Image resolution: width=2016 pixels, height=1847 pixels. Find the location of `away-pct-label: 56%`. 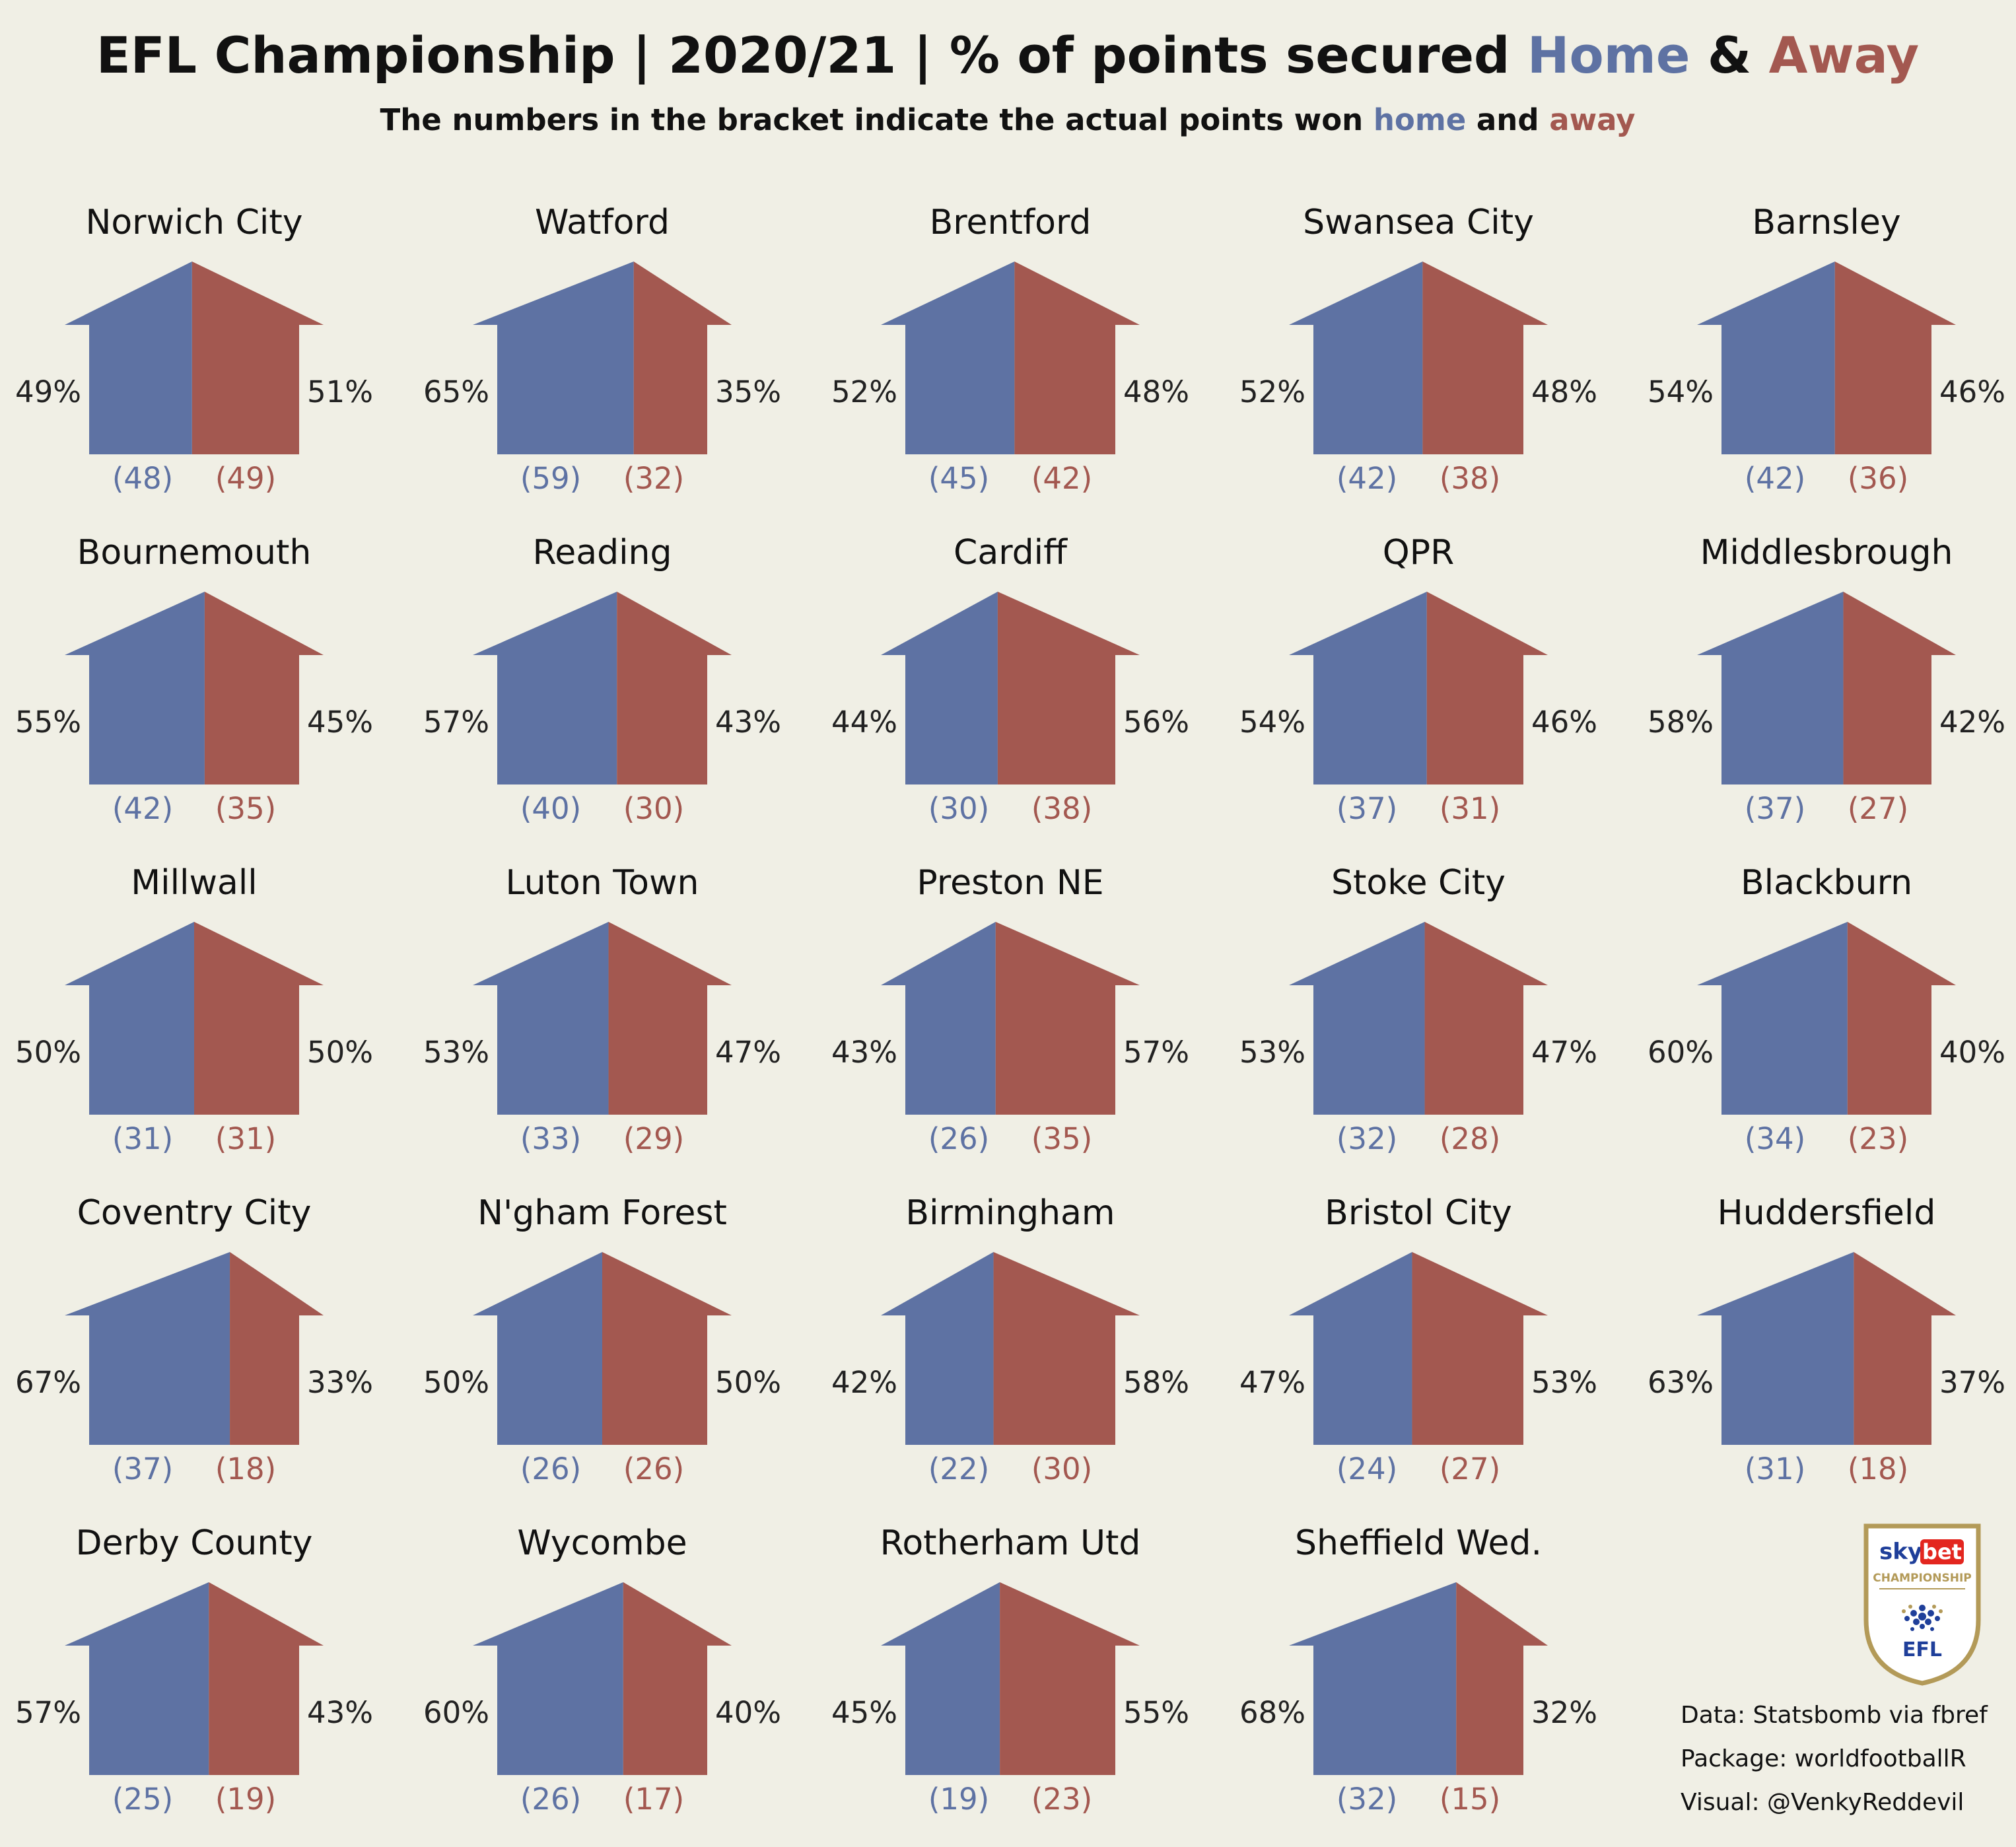

away-pct-label: 56% is located at coordinates (1156, 722).